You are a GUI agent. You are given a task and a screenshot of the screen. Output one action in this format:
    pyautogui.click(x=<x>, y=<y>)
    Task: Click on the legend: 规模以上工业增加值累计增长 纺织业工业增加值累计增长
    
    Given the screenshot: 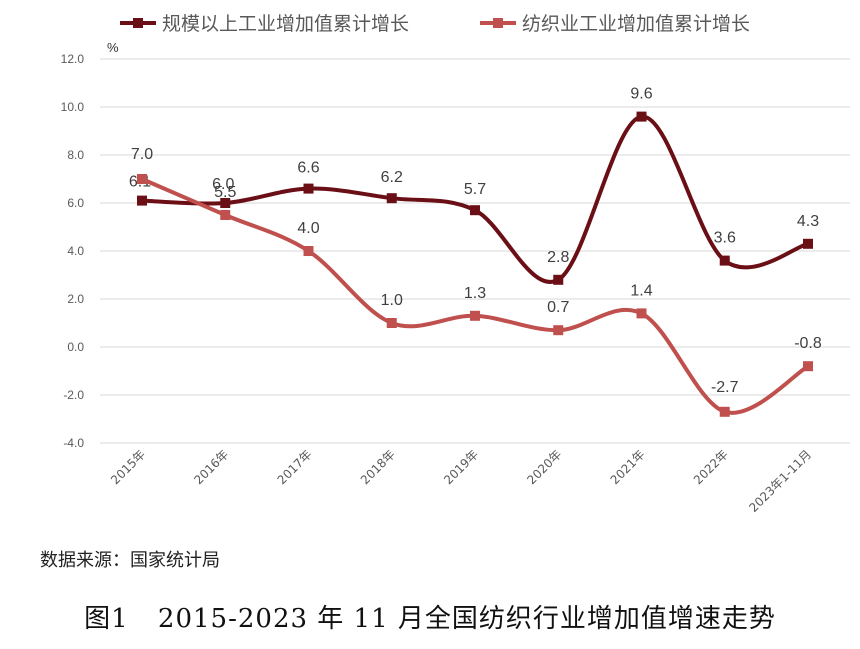 What is the action you would take?
    pyautogui.click(x=435, y=24)
    